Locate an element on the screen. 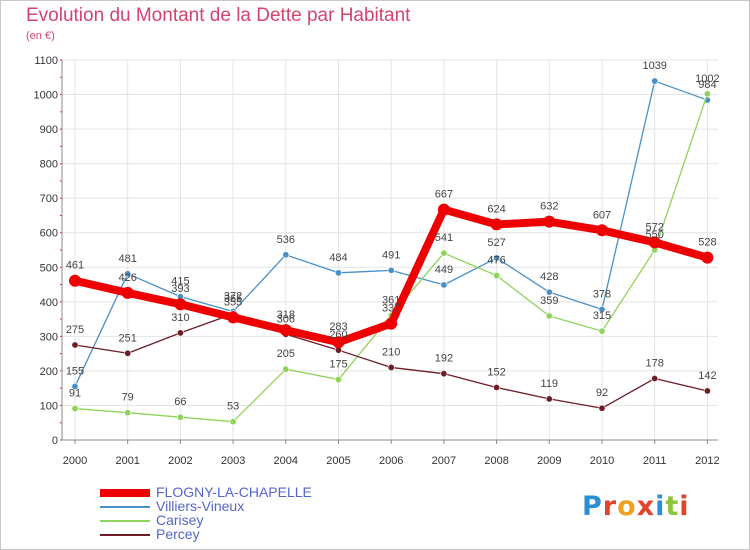  data-label: 53 is located at coordinates (233, 407).